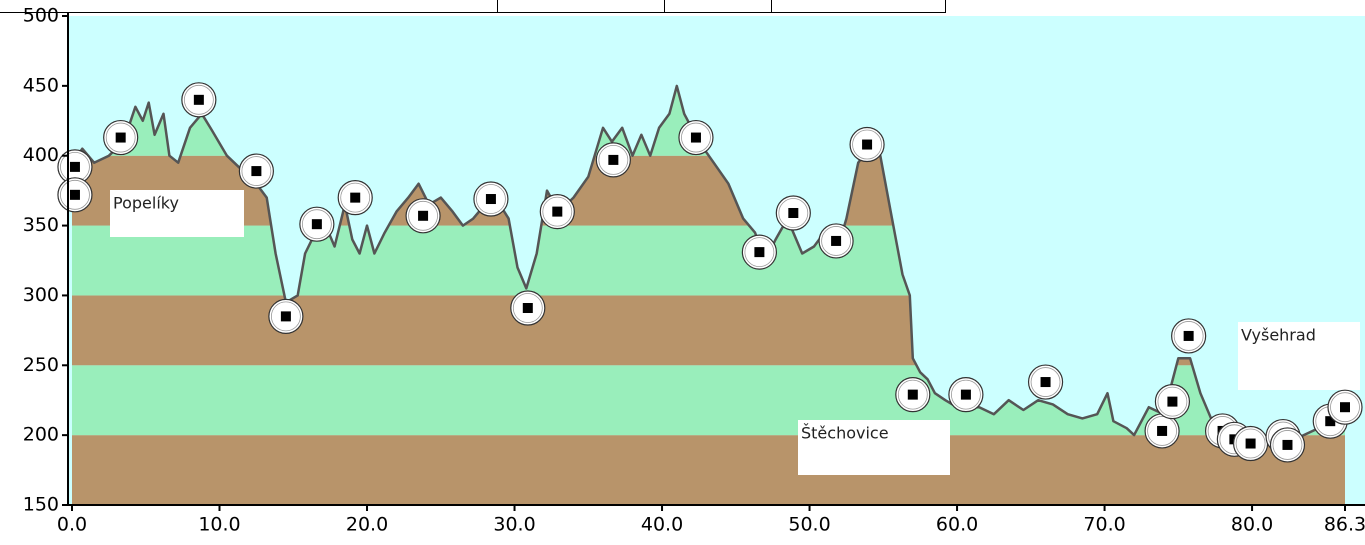 The image size is (1365, 545). I want to click on y-tick-label: 450, so click(41, 85).